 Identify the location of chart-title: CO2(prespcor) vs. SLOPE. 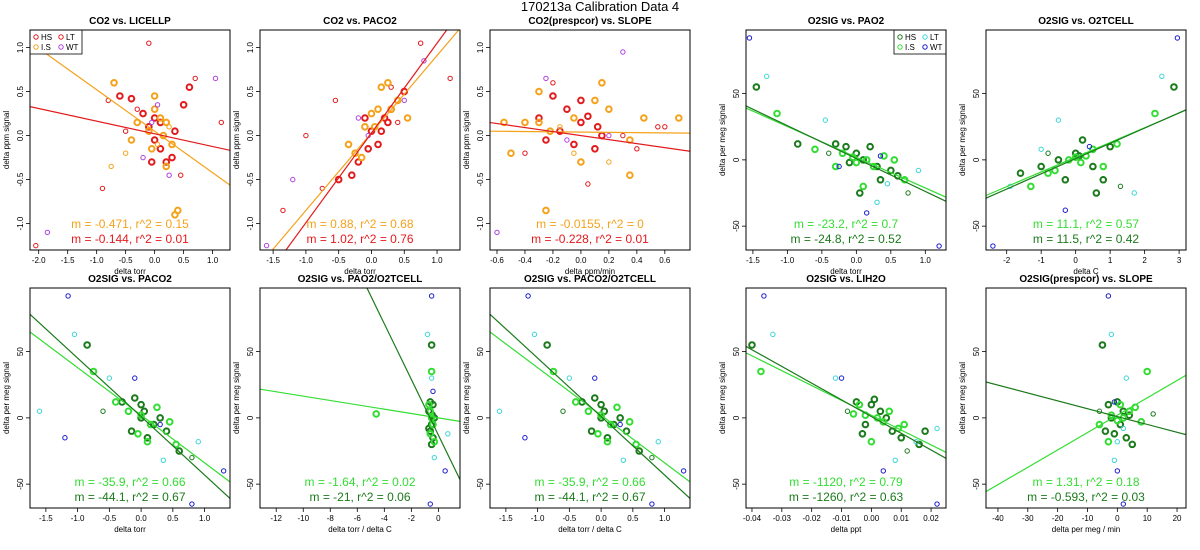
(590, 21).